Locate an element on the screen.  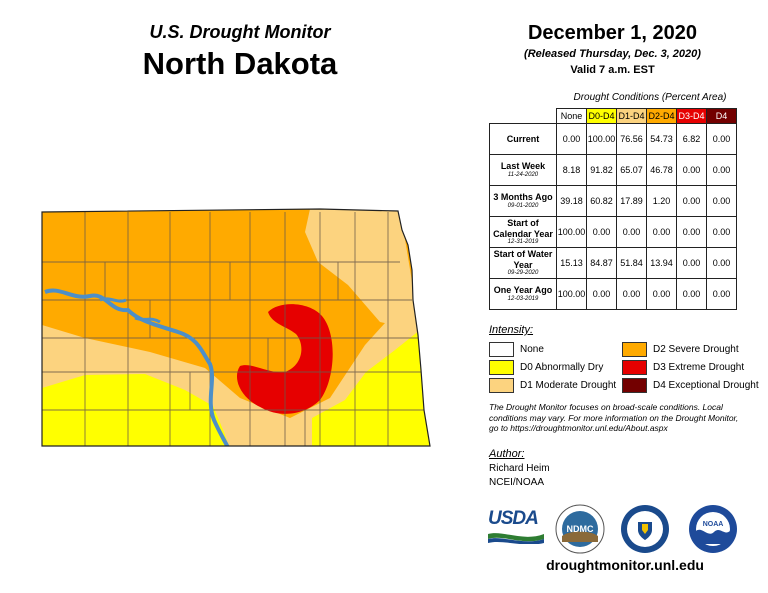
map-subtitle: U.S. Drought Monitor is located at coordinates (240, 32).